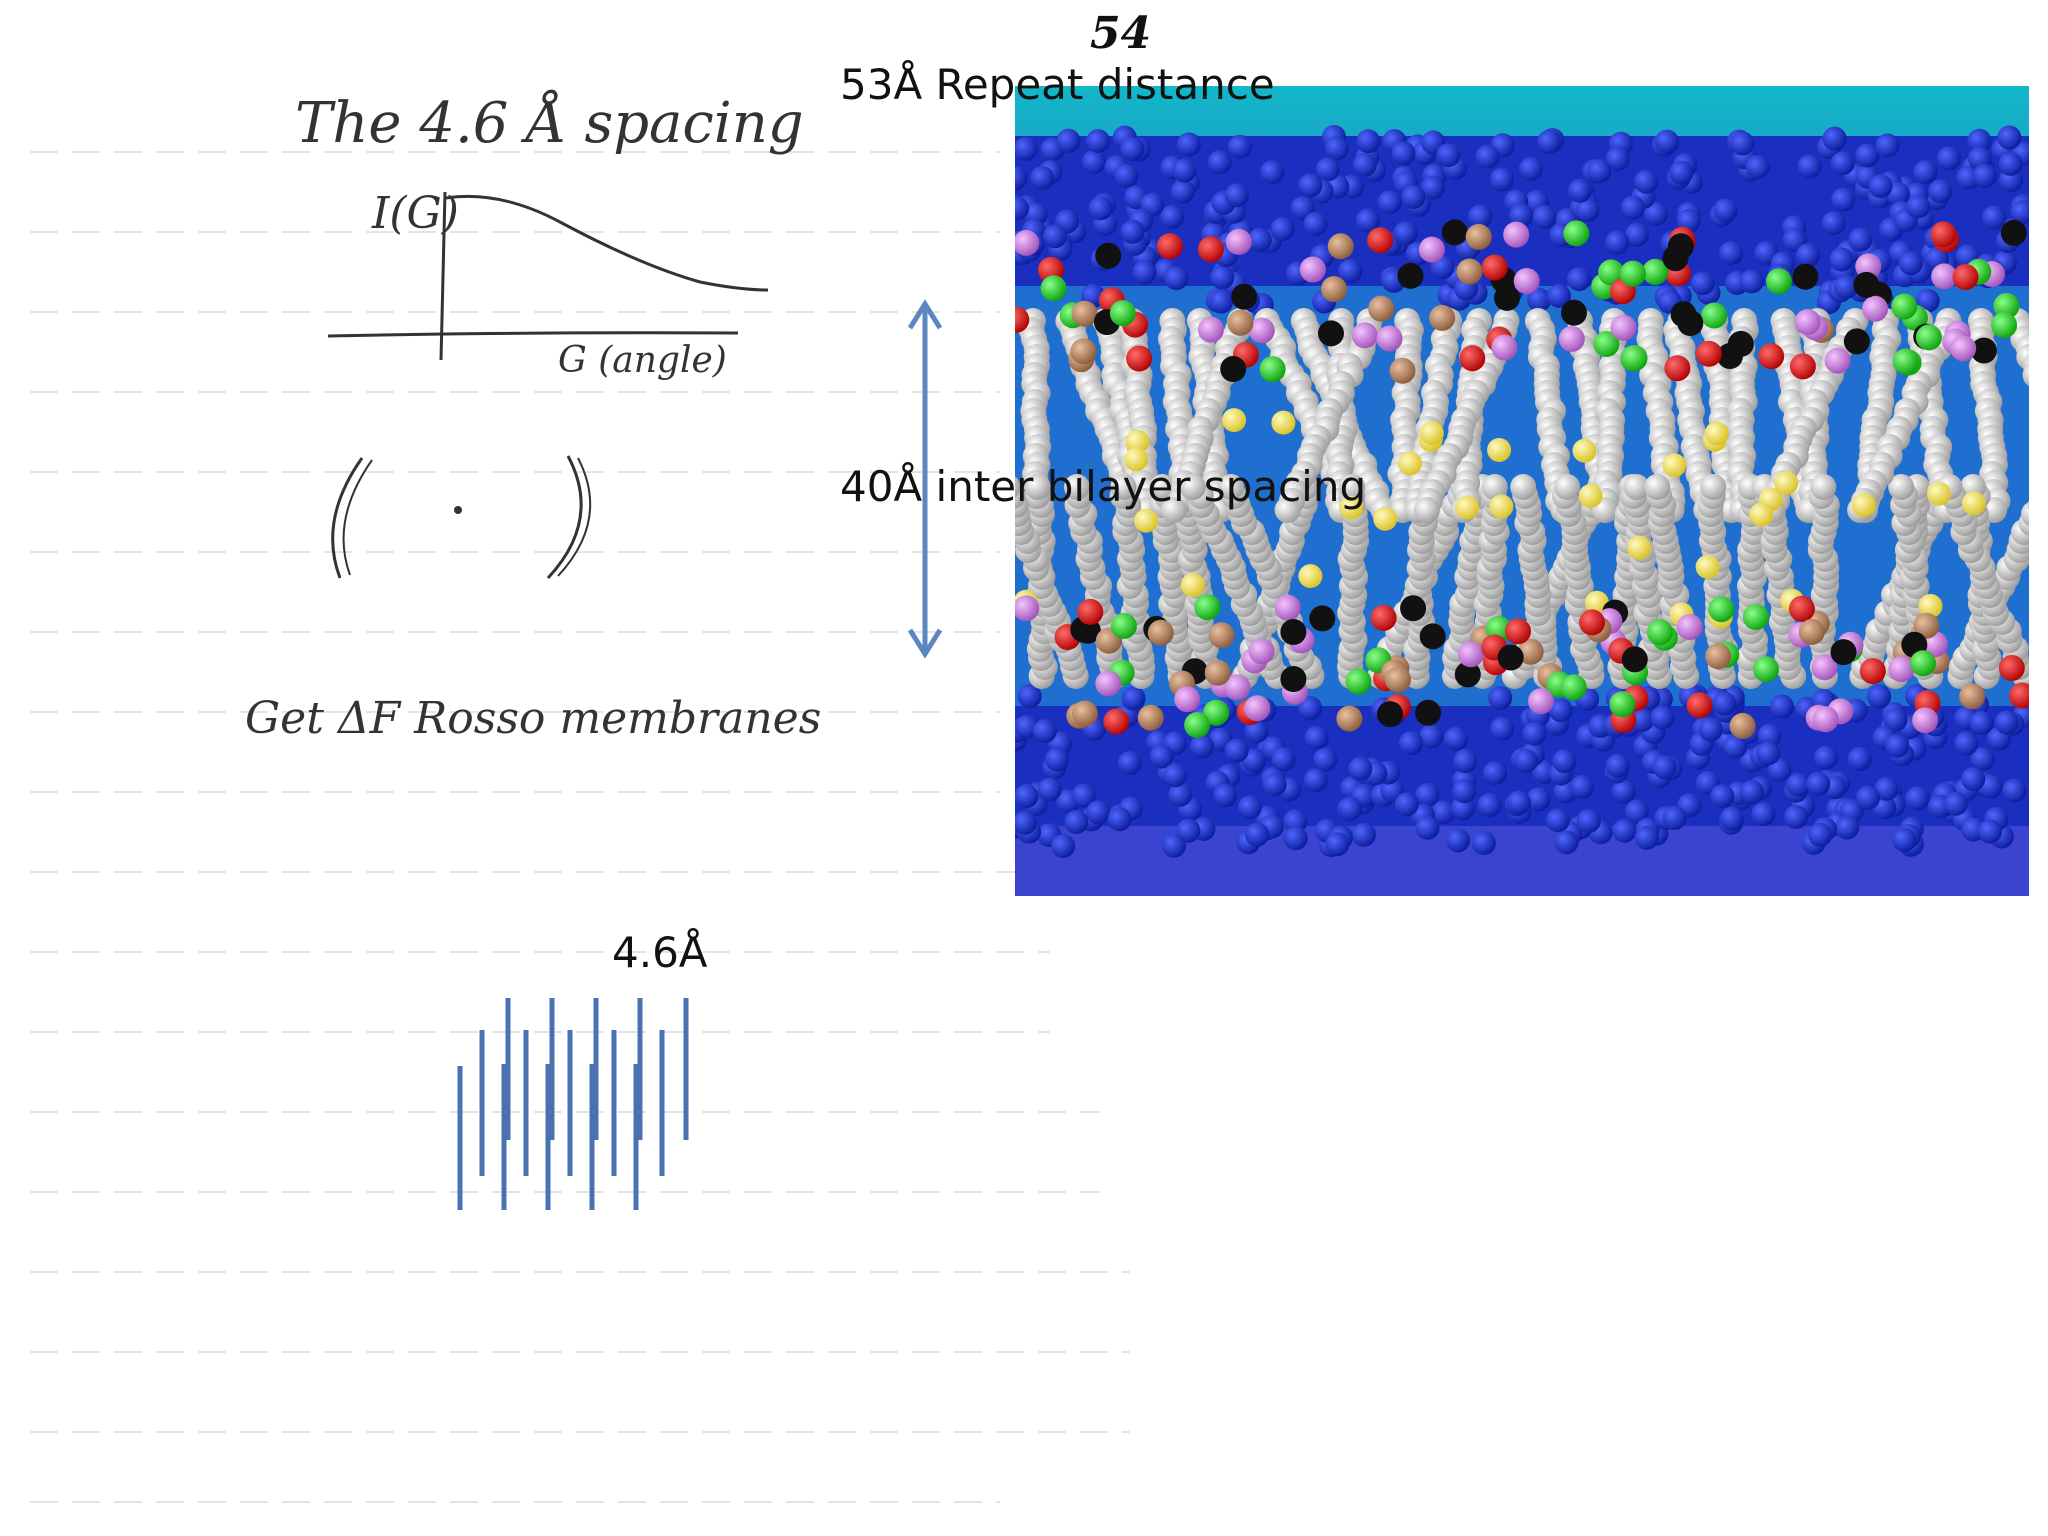  What do you see at coordinates (347, 518) in the screenshot?
I see `notes-left-arc` at bounding box center [347, 518].